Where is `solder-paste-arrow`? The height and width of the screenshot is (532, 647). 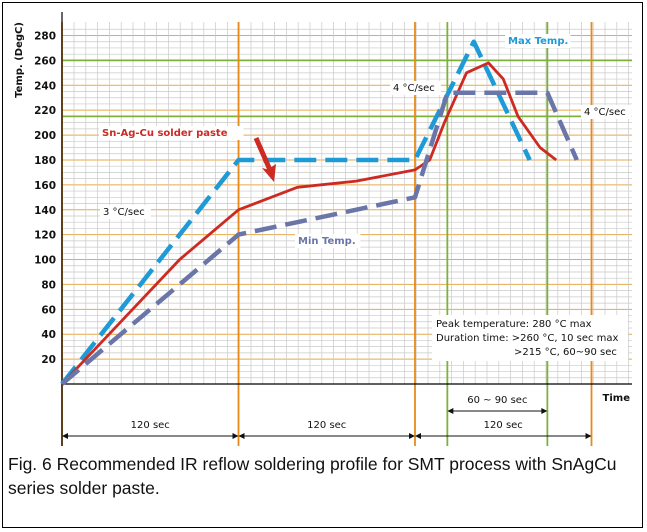
solder-paste-arrow is located at coordinates (267, 160).